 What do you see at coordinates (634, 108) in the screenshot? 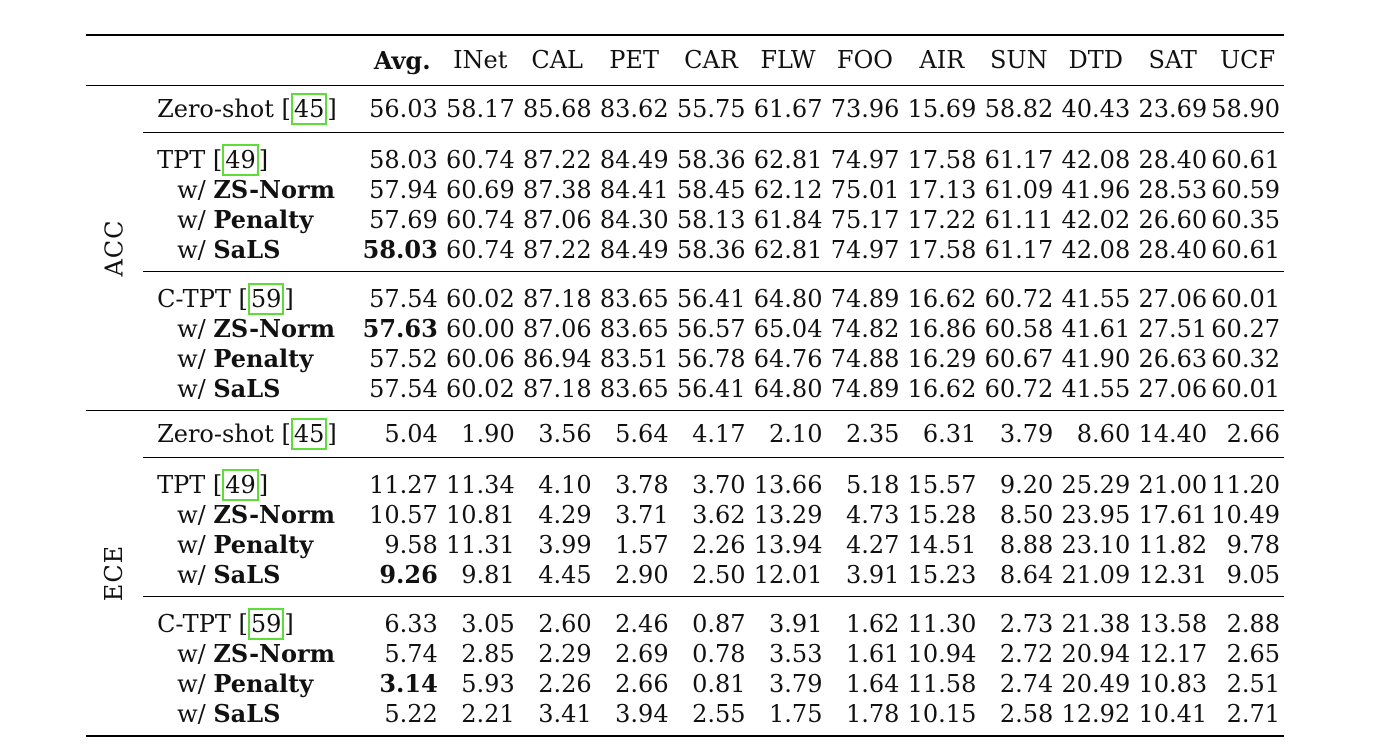
I see `value-cell: 83.62` at bounding box center [634, 108].